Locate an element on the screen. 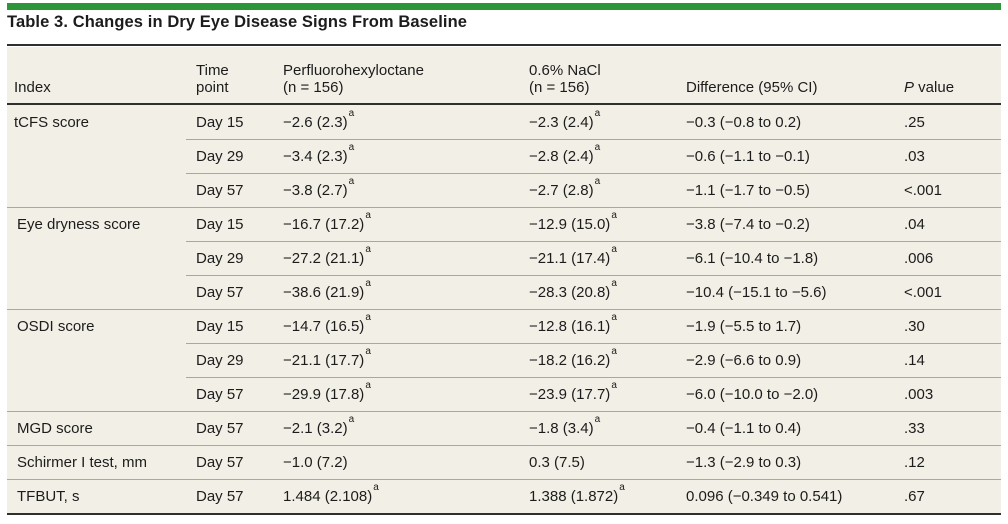 The image size is (1008, 524). cell-index: tCFS score is located at coordinates (52, 122).